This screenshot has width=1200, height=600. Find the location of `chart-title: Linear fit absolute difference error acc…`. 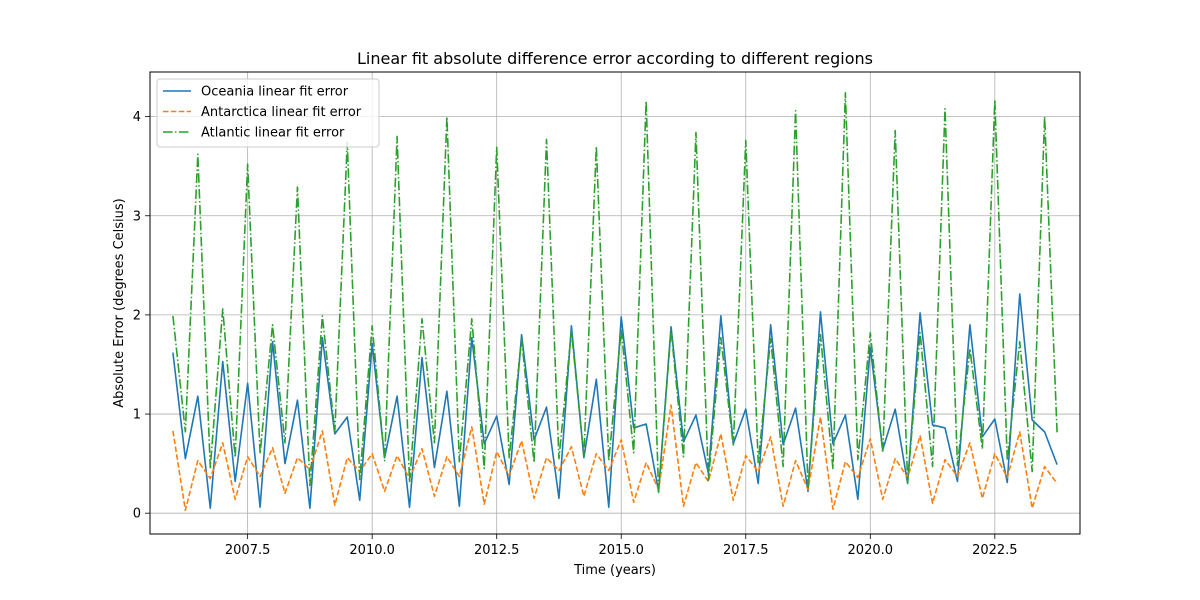

chart-title: Linear fit absolute difference error acc… is located at coordinates (615, 58).